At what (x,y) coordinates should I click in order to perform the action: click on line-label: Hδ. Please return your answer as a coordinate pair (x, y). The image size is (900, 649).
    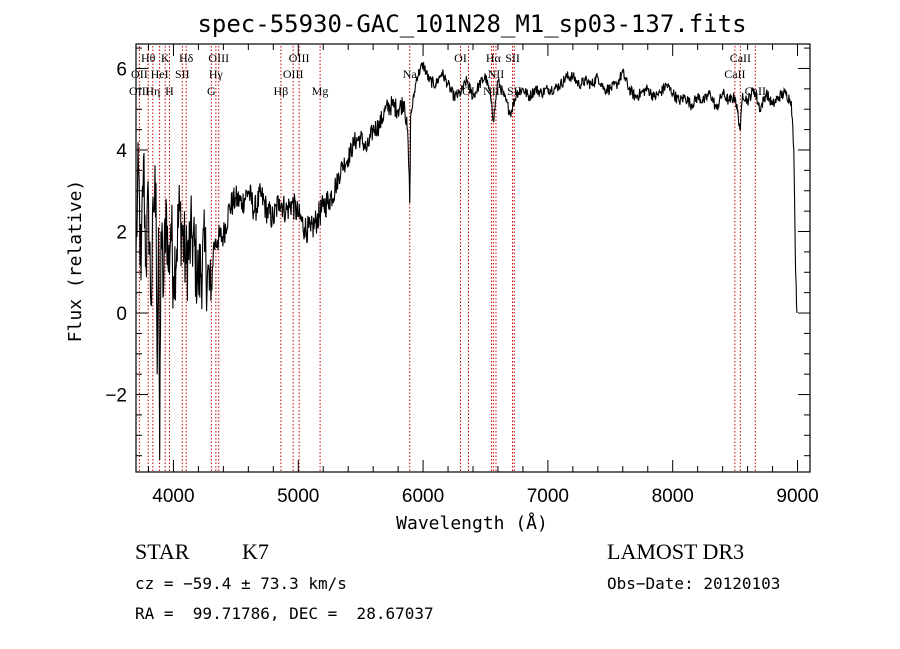
    Looking at the image, I should click on (186, 58).